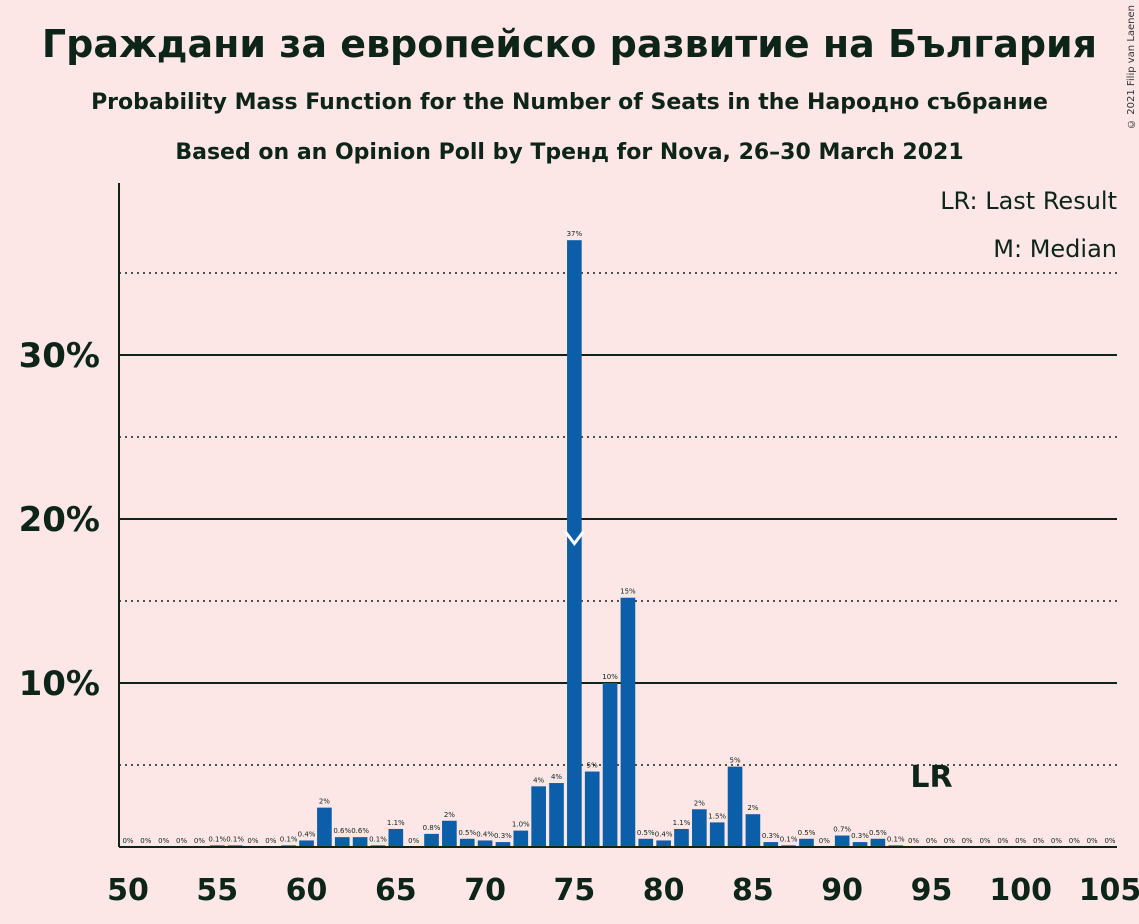 Image resolution: width=1139 pixels, height=924 pixels. Describe the element at coordinates (753, 890) in the screenshot. I see `x-tick-label: 85` at that location.